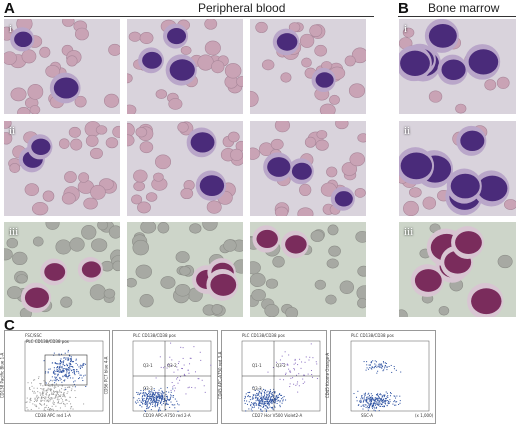  What do you see at coordinates (257, 388) in the screenshot?
I see `quadrant-label: Q3-3` at bounding box center [257, 388].